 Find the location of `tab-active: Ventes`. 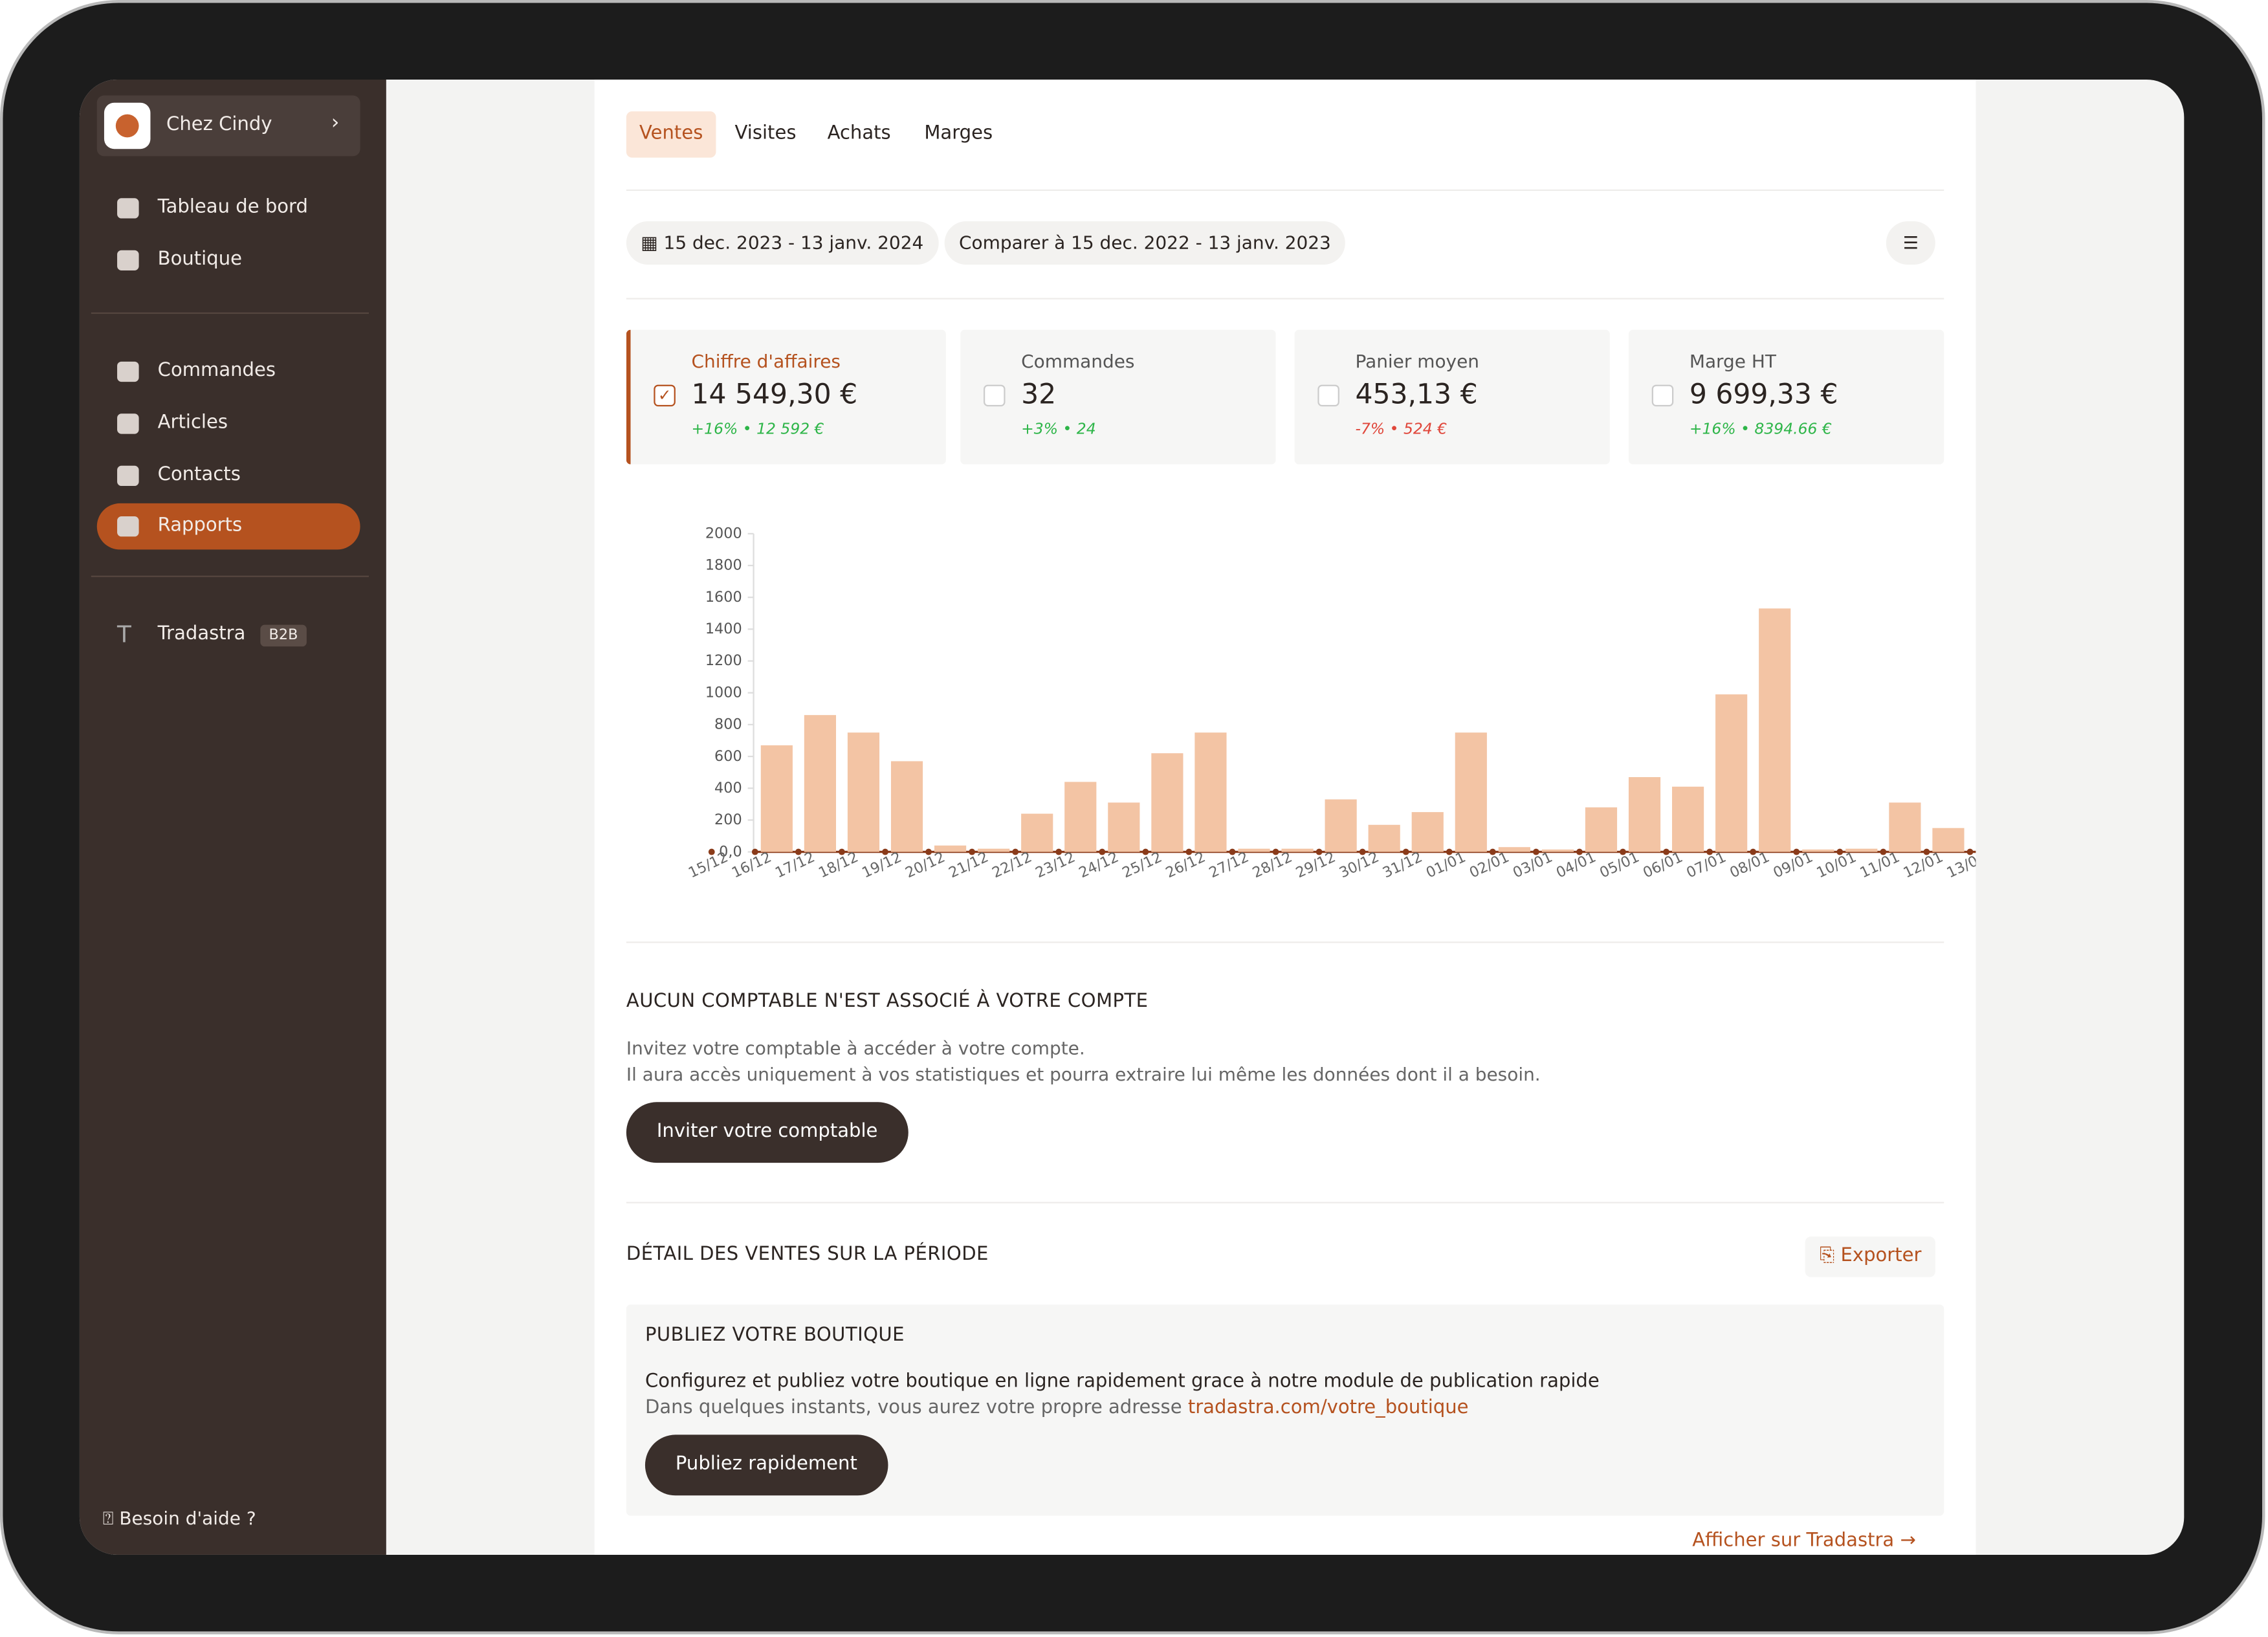

tab-active: Ventes is located at coordinates (671, 135).